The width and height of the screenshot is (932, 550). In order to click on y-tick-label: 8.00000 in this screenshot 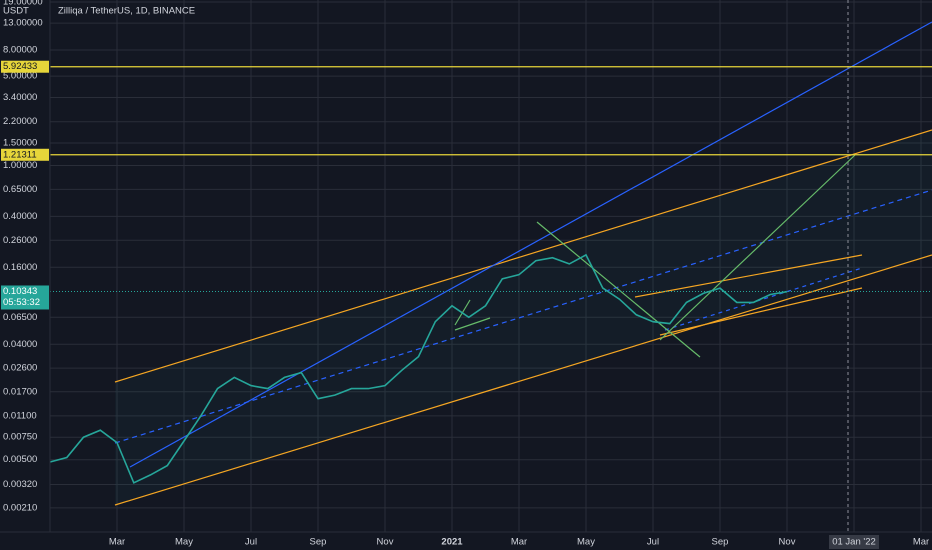, I will do `click(20, 50)`.